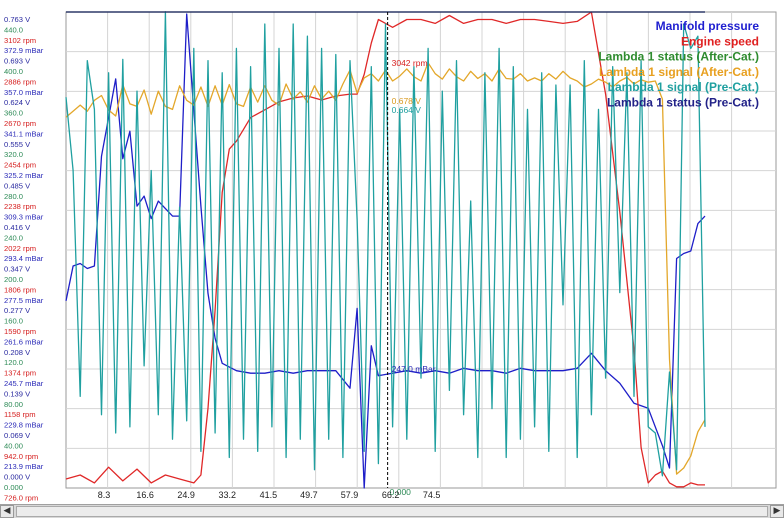  What do you see at coordinates (20, 165) in the screenshot?
I see `y-tick-label: 2454 rpm` at bounding box center [20, 165].